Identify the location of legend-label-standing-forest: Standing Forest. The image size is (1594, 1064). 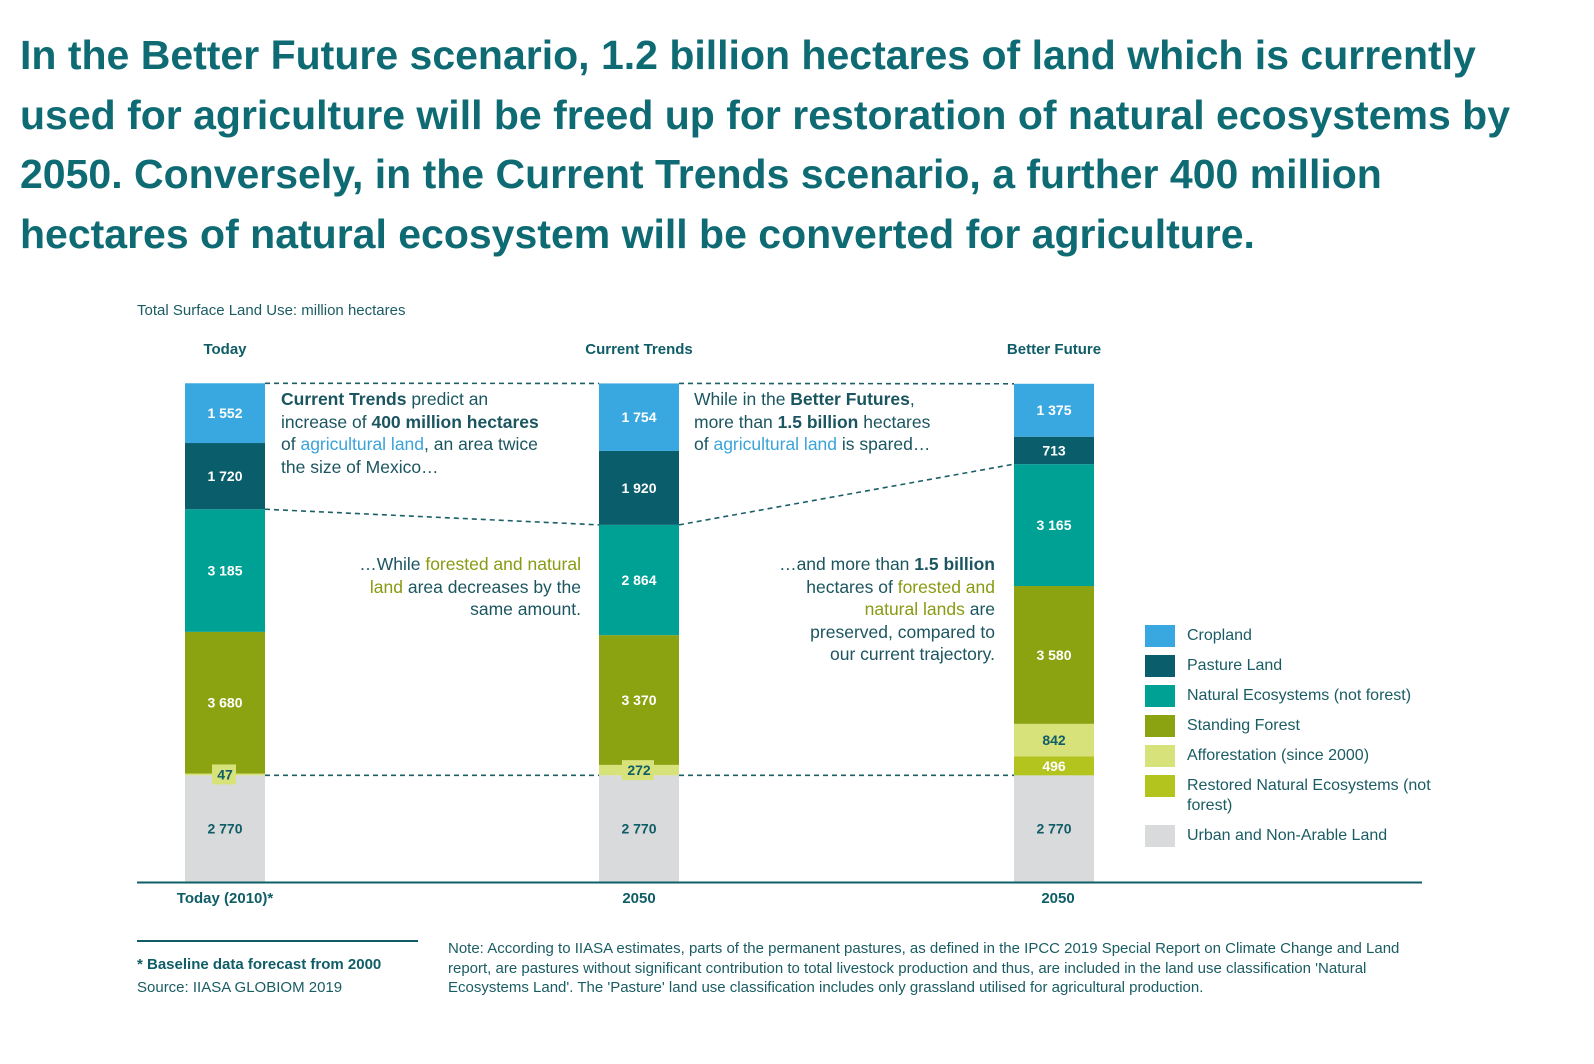
(1243, 725).